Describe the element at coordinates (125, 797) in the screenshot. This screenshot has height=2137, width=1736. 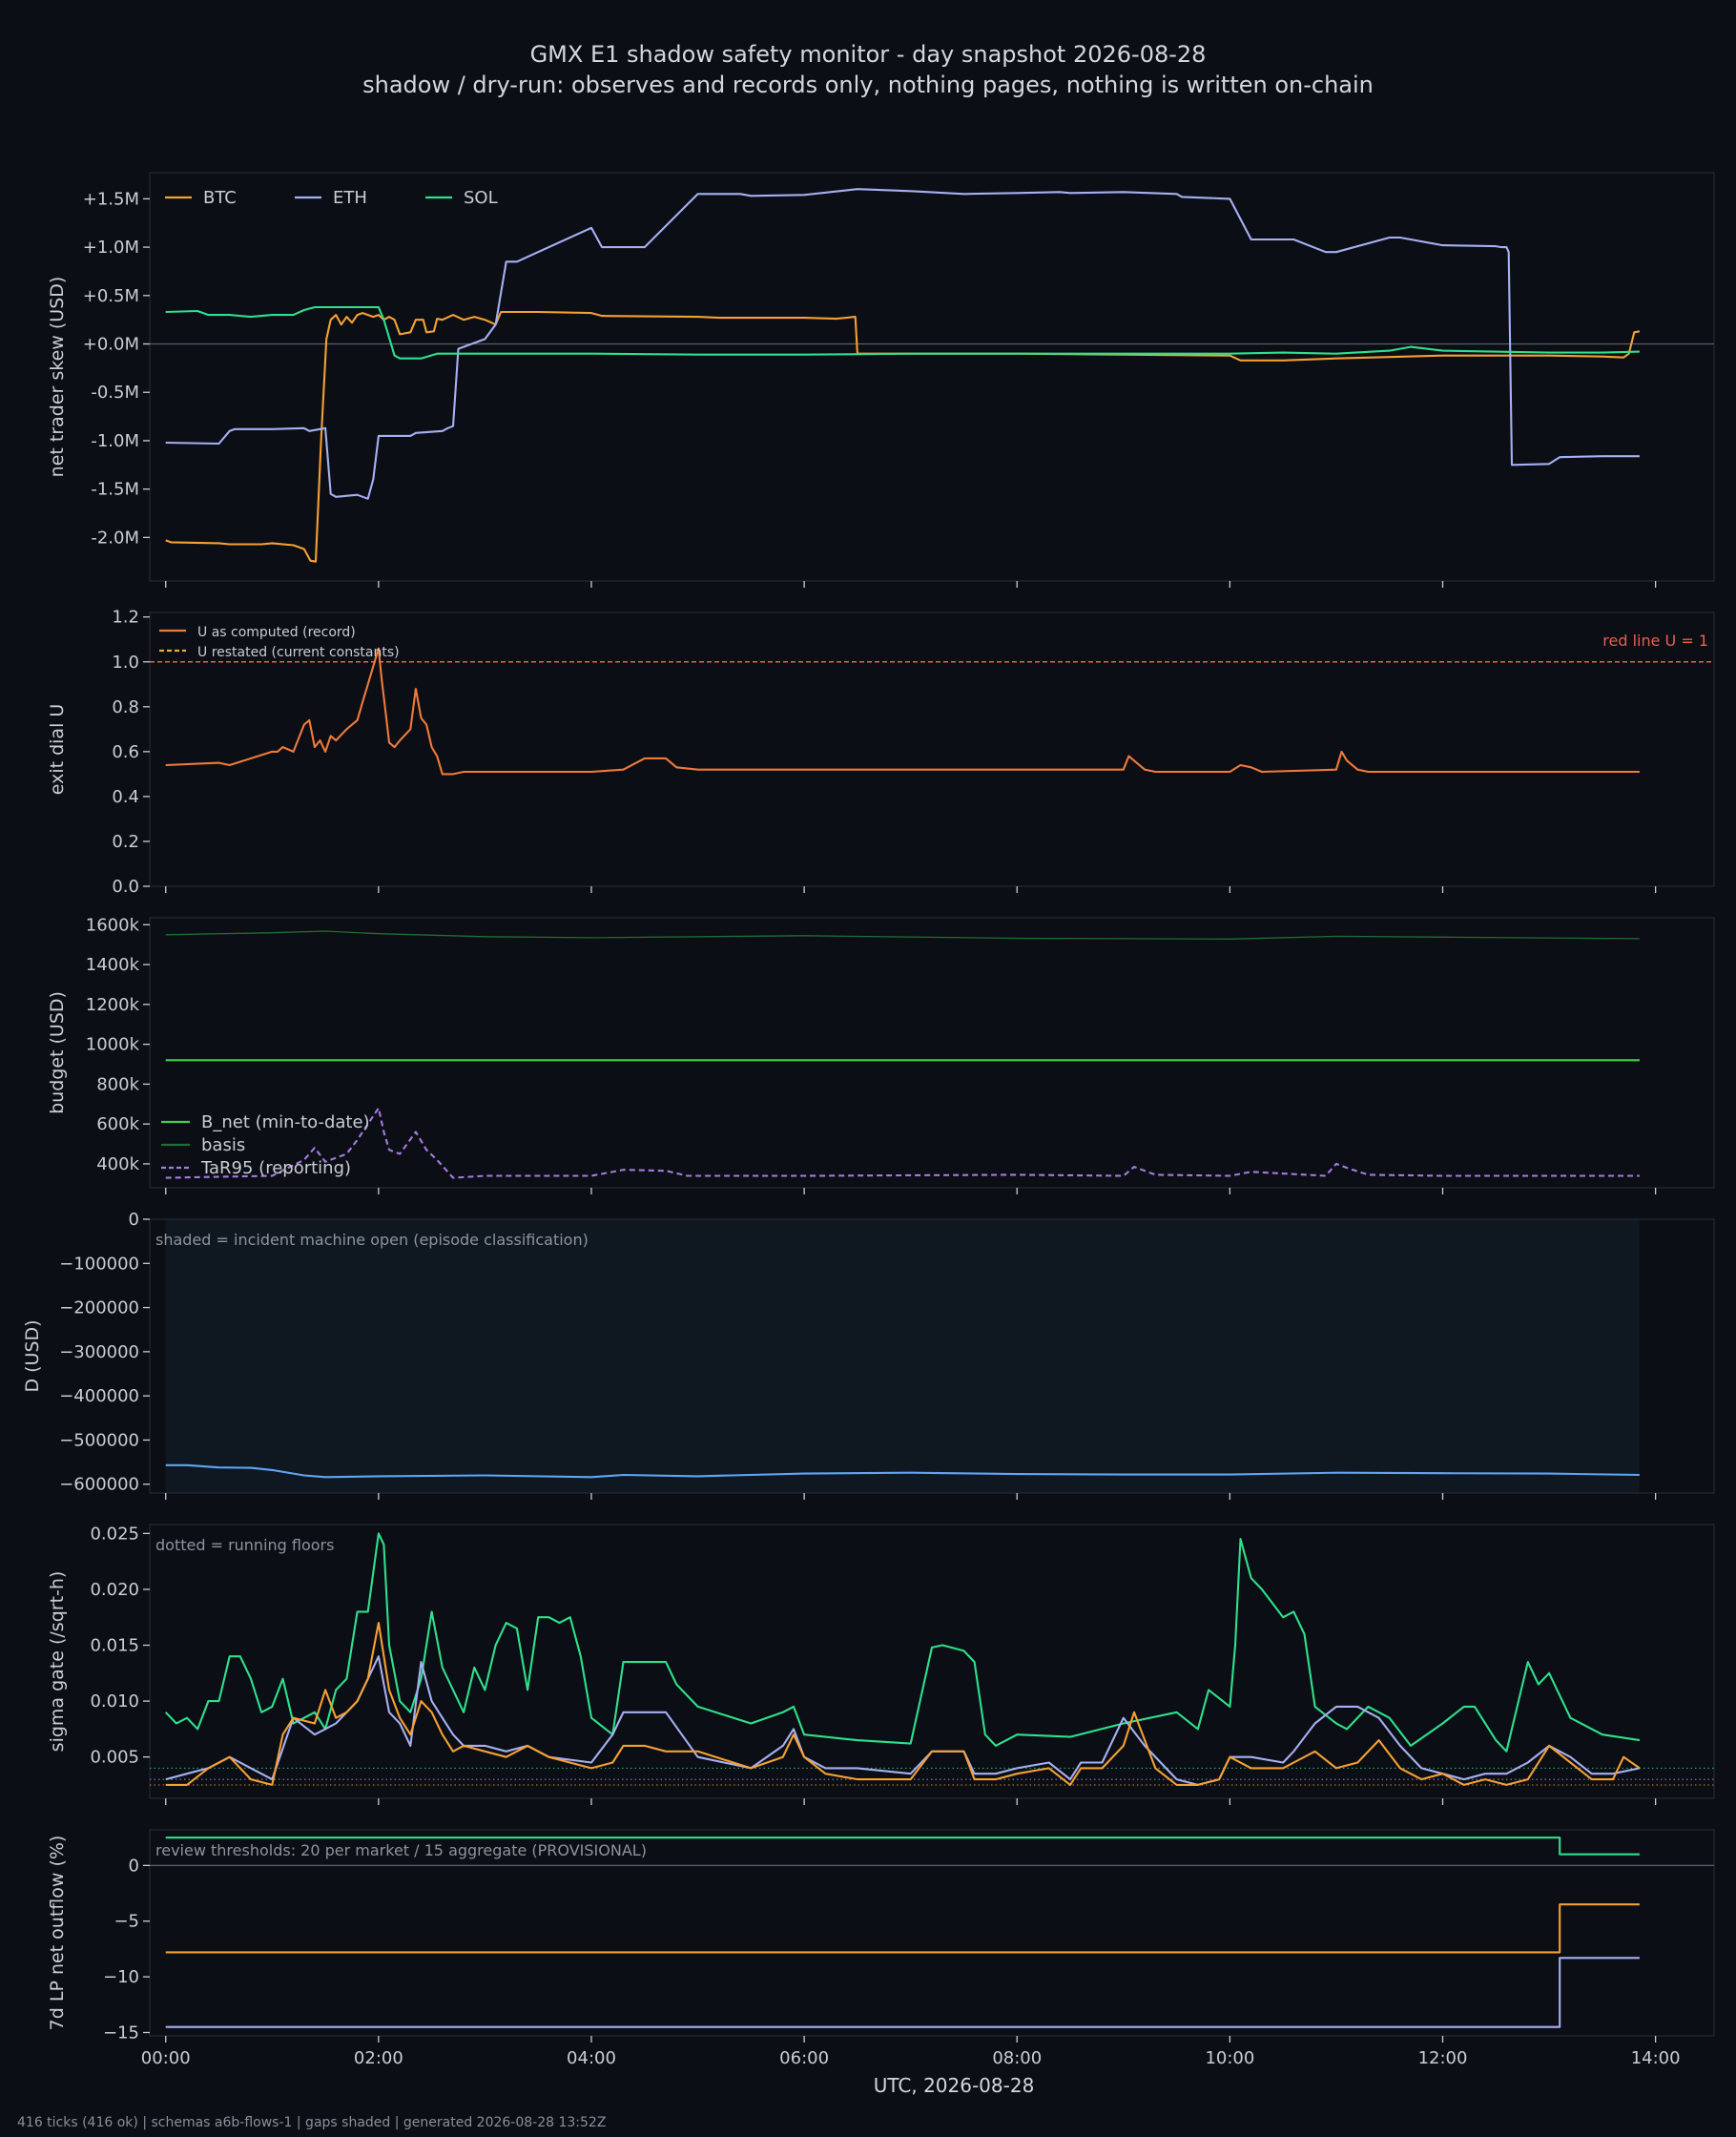
I see `y-tick-label: 0.4` at that location.